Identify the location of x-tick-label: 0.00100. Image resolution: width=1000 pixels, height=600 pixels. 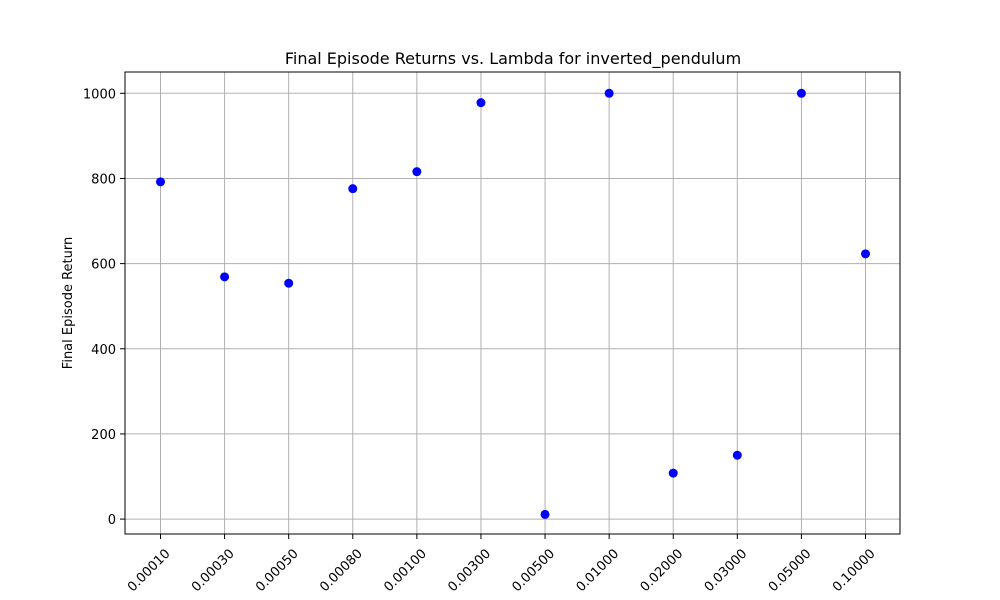
(405, 570).